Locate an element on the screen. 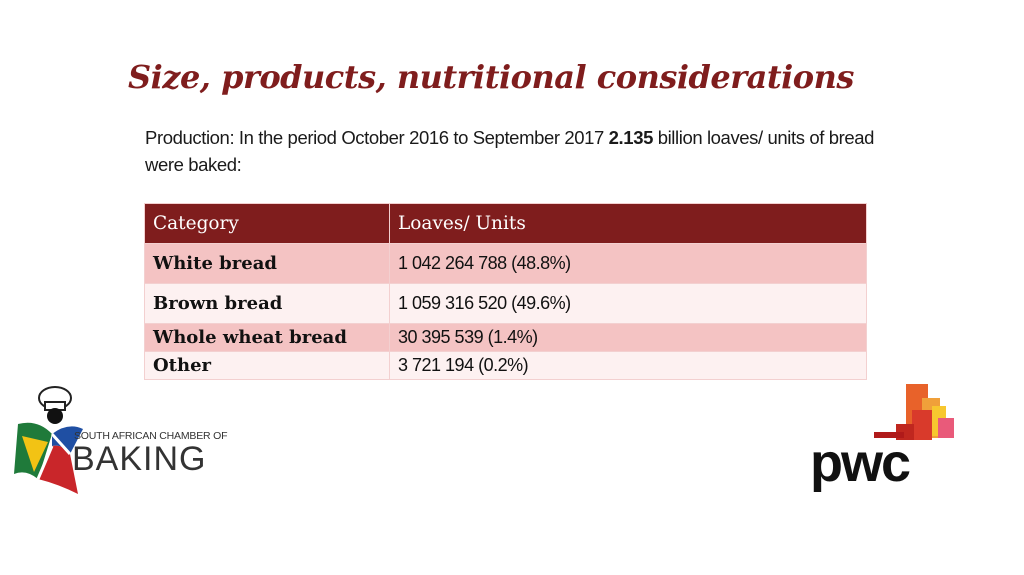  value-cell: 30 395 539 (1.4%) is located at coordinates (628, 337).